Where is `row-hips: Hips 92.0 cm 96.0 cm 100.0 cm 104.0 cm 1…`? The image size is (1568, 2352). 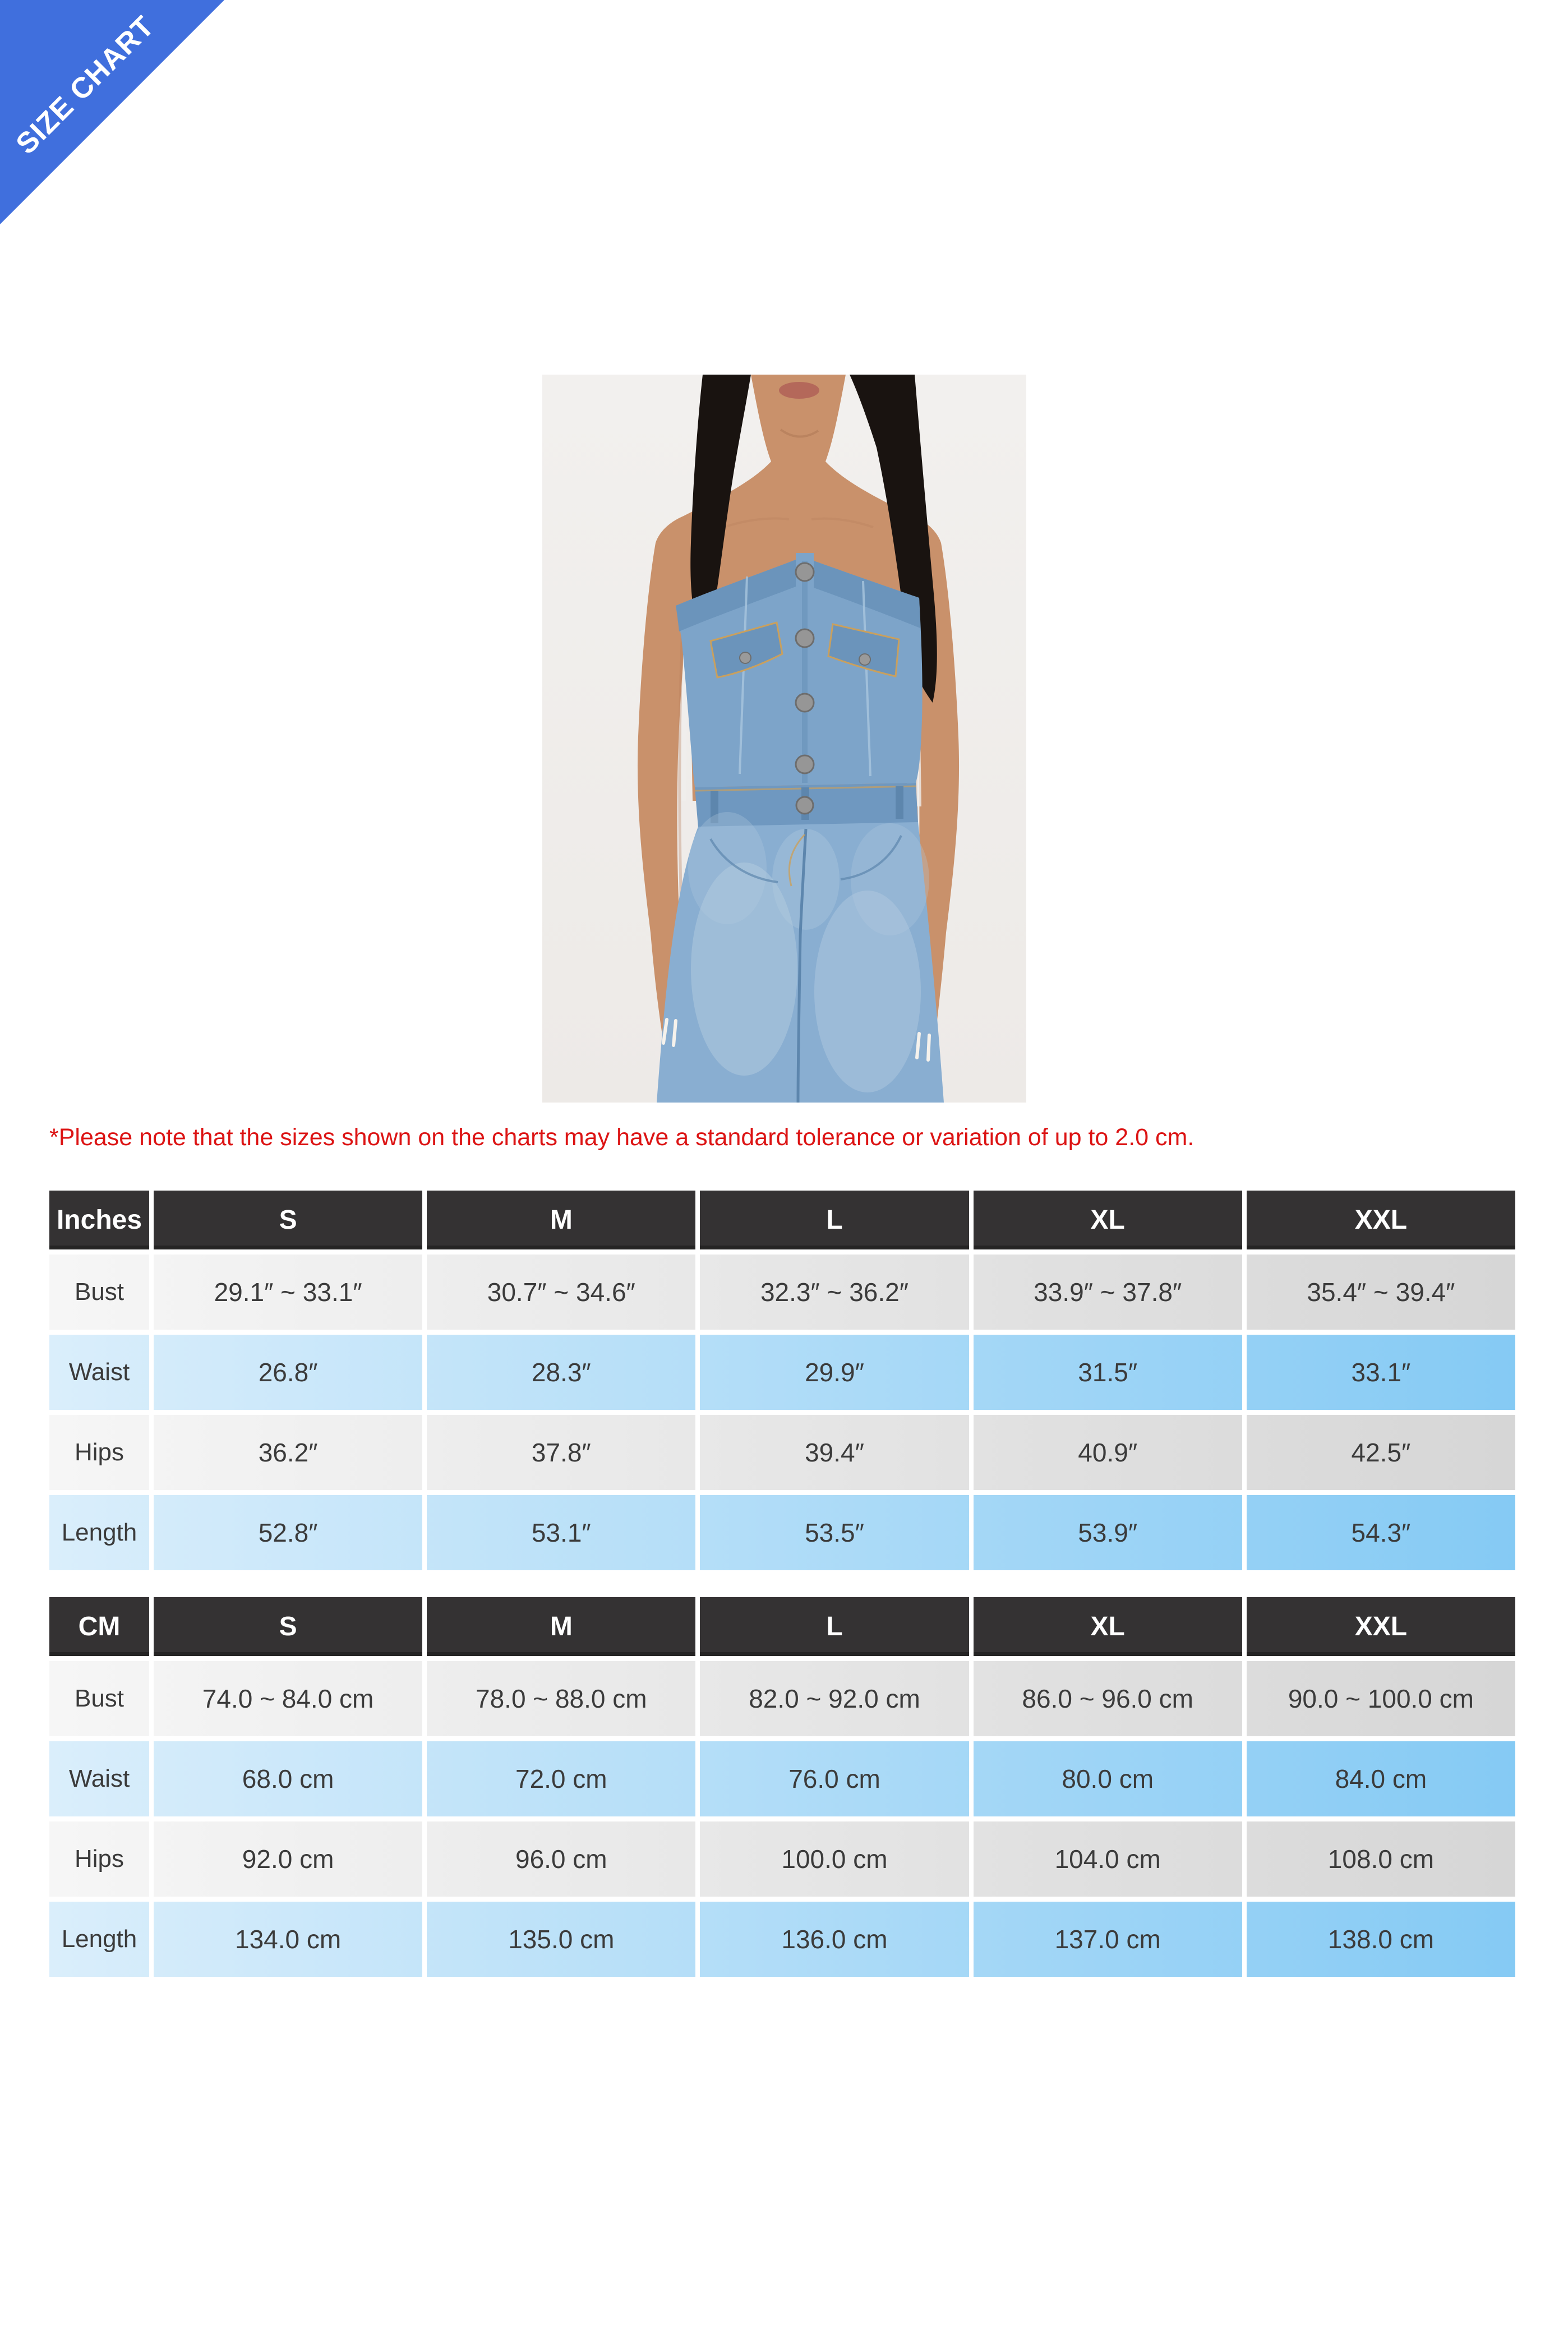 row-hips: Hips 92.0 cm 96.0 cm 100.0 cm 104.0 cm 1… is located at coordinates (782, 1859).